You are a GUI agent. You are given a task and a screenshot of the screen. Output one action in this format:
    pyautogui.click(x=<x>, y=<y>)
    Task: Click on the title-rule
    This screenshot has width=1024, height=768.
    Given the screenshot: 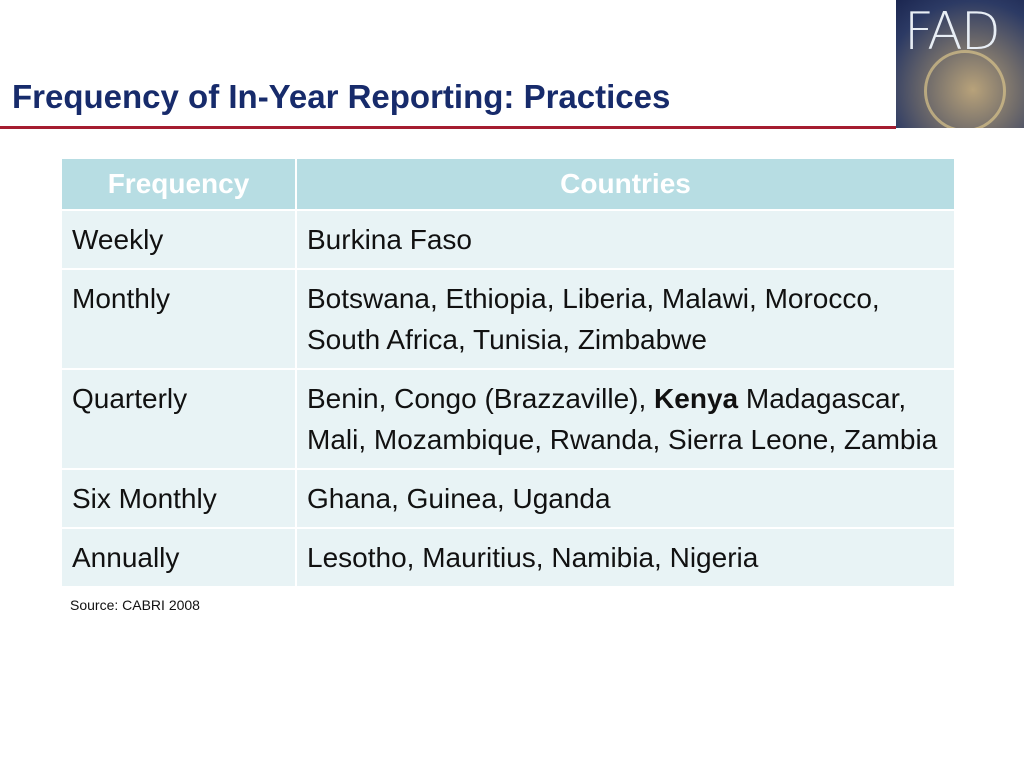 What is the action you would take?
    pyautogui.click(x=448, y=127)
    